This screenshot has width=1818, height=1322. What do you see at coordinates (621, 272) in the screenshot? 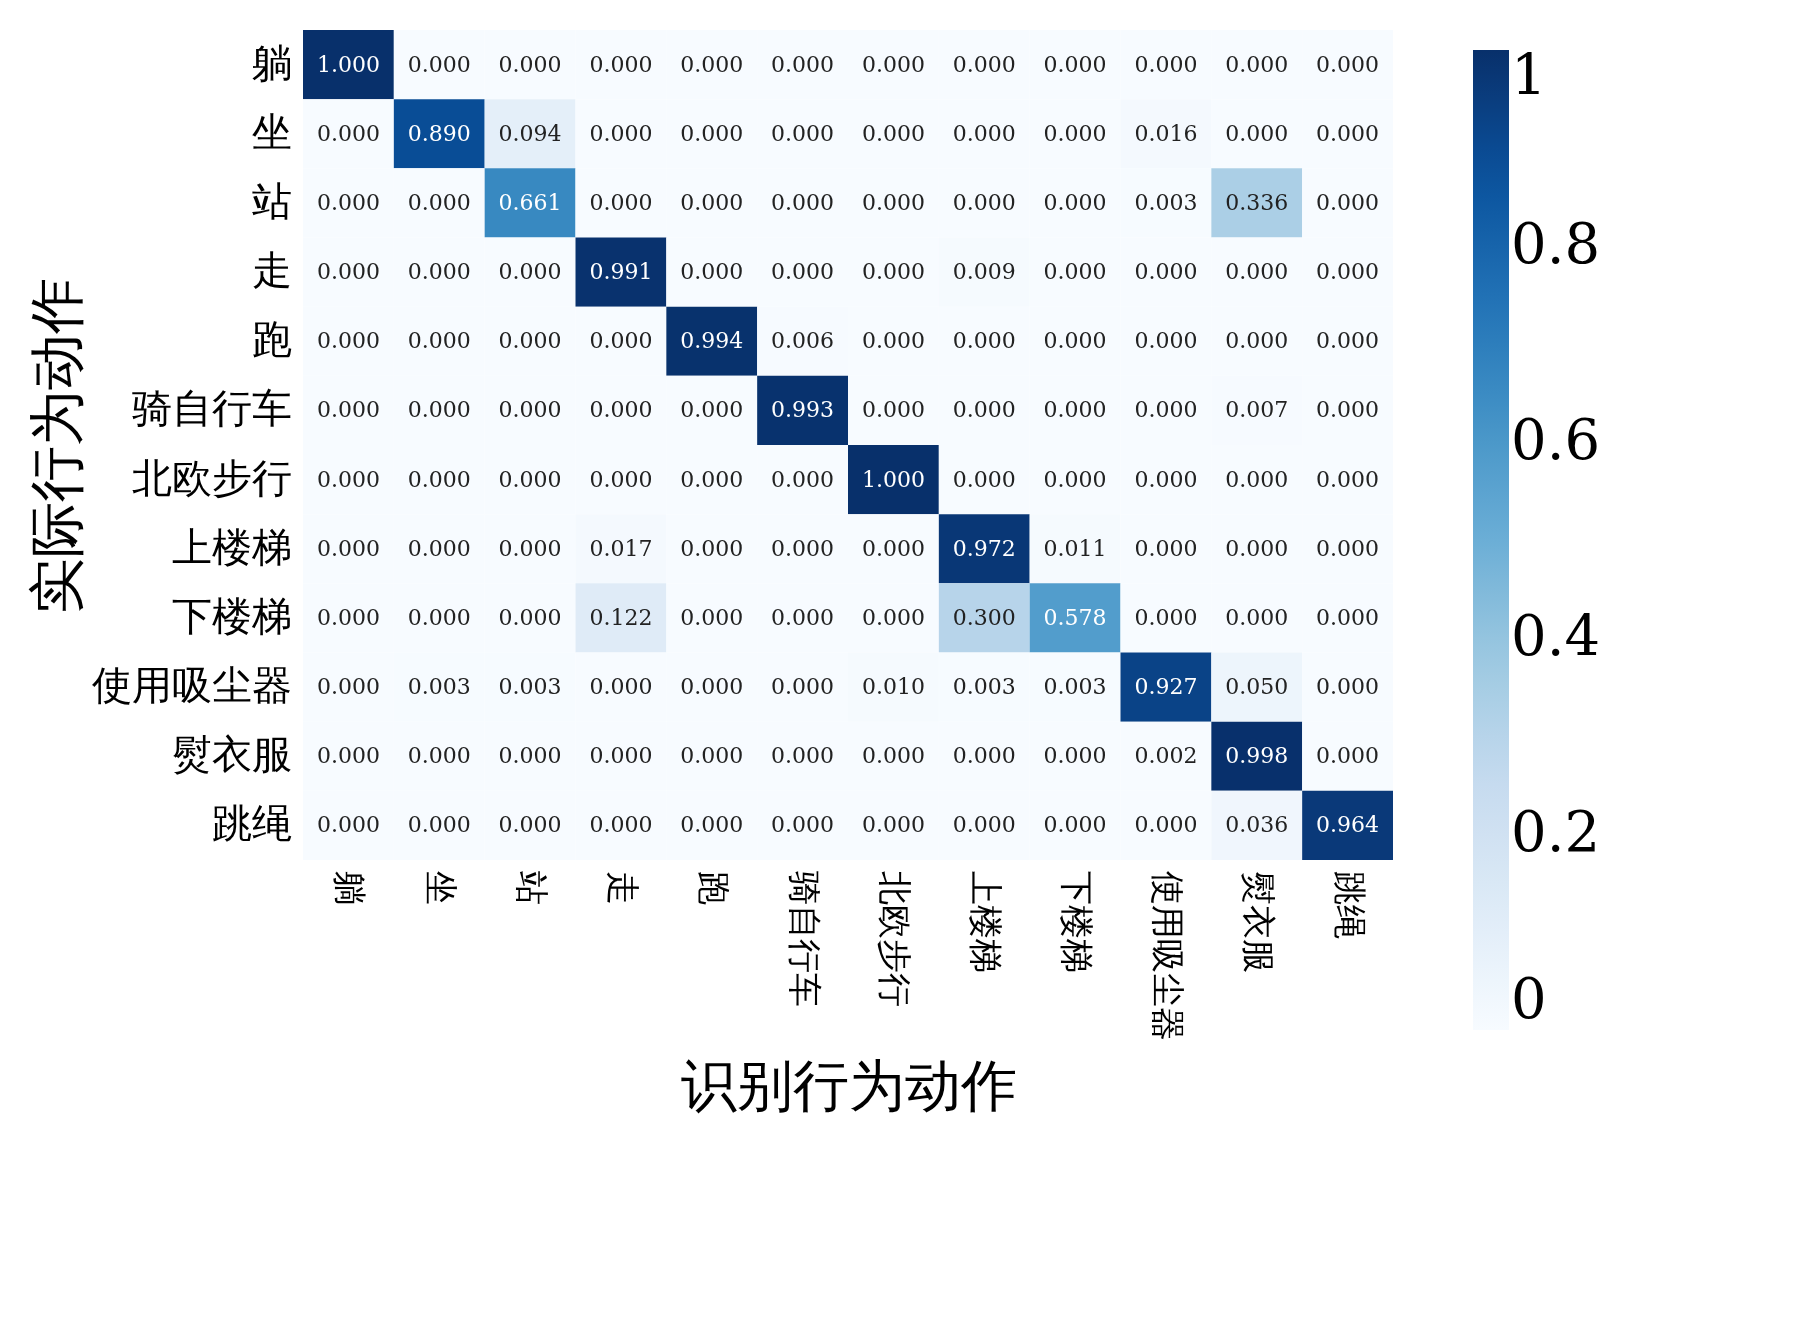
I see `data-label: 0.991` at bounding box center [621, 272].